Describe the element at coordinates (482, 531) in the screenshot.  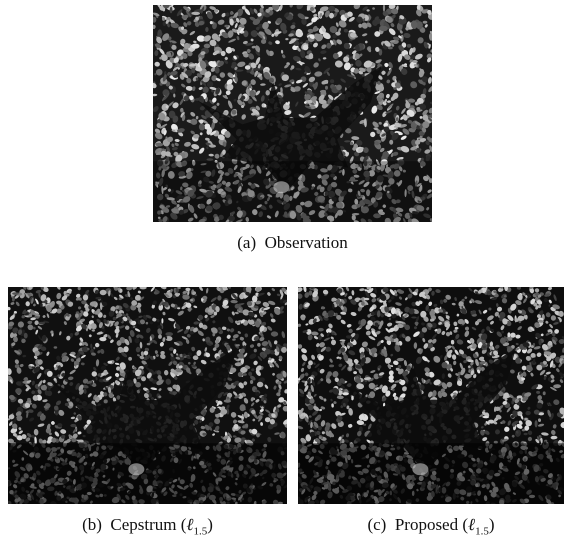
I see `panel-c-norm-subscript: 1.5` at that location.